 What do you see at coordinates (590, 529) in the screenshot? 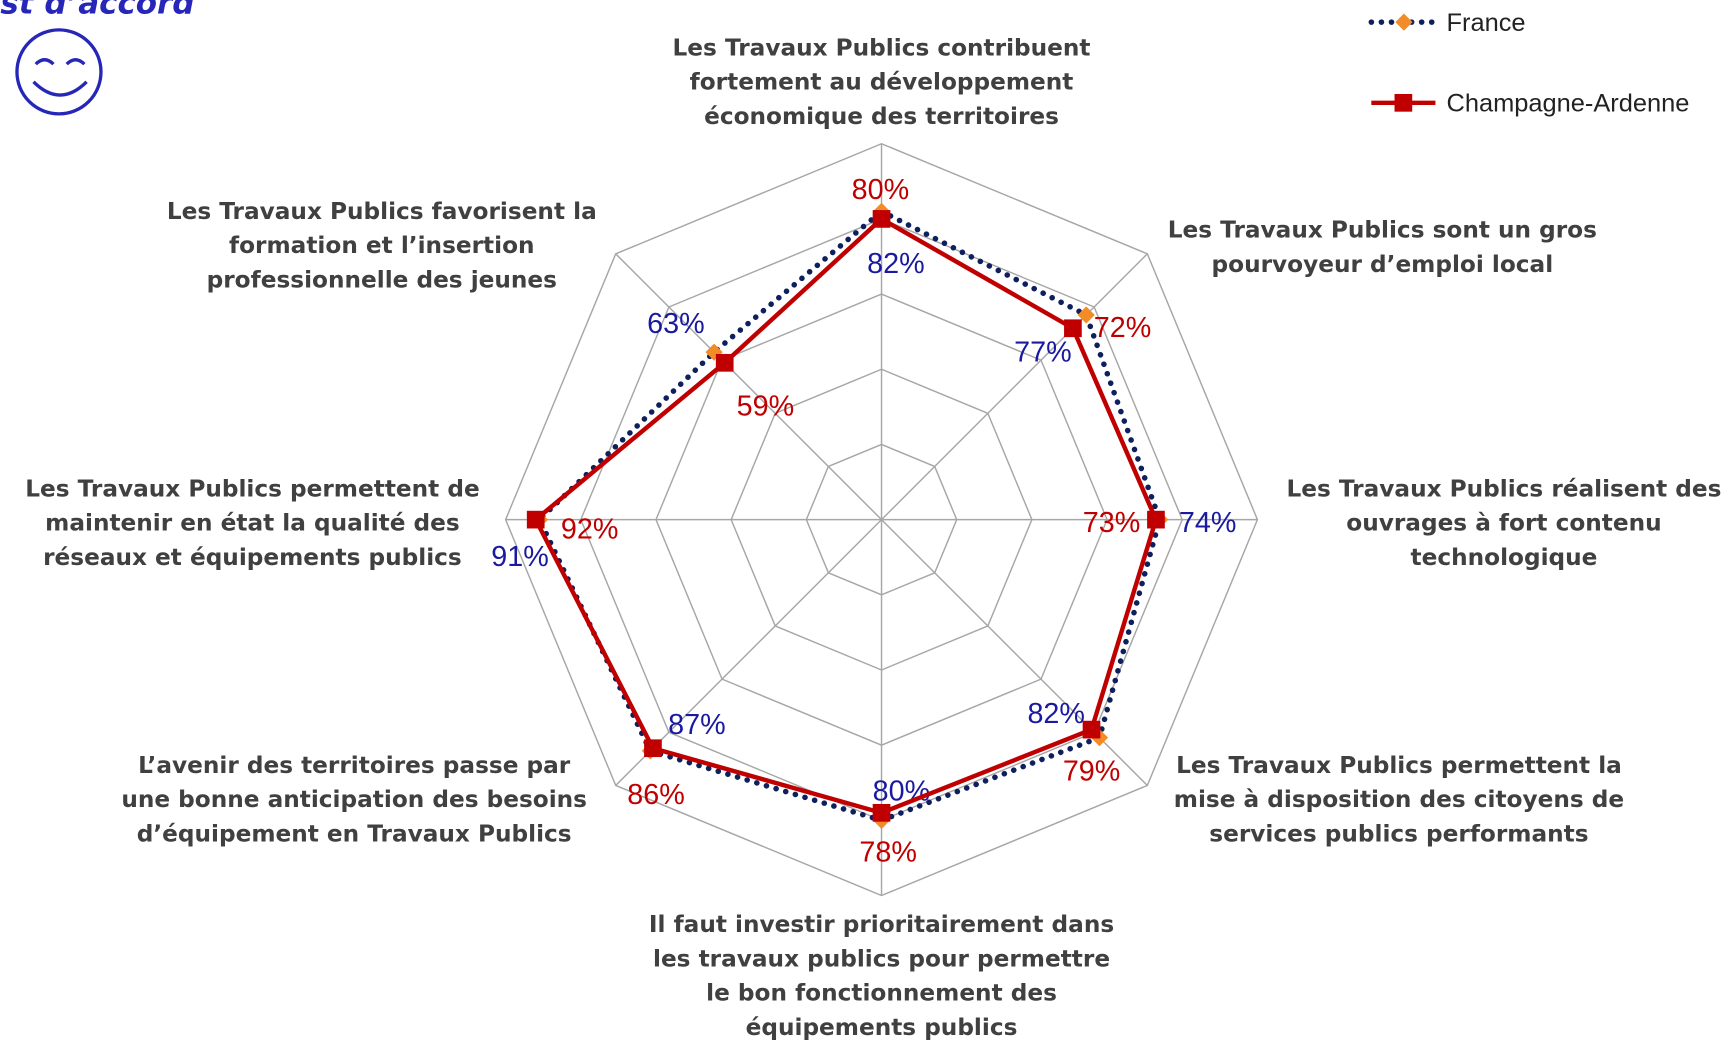
I see `value-label: 92%` at bounding box center [590, 529].